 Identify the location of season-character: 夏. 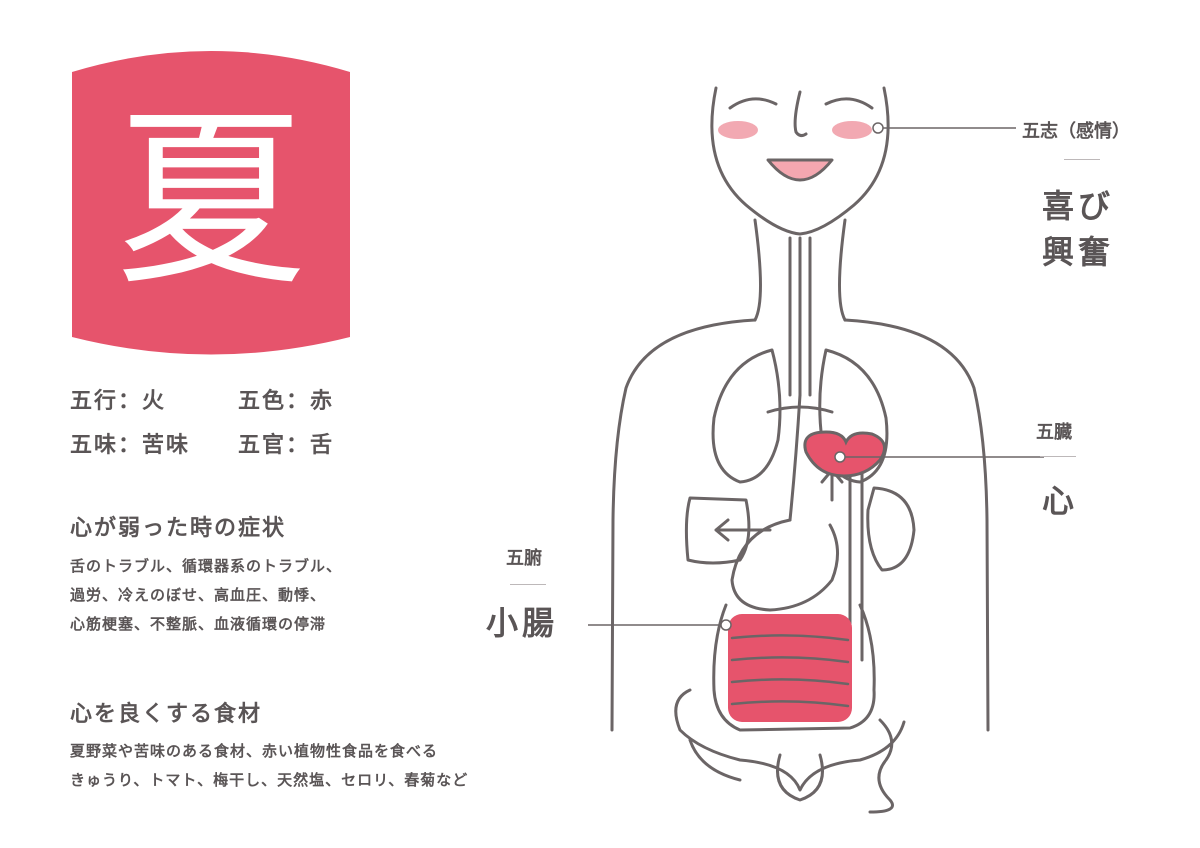
(210, 200).